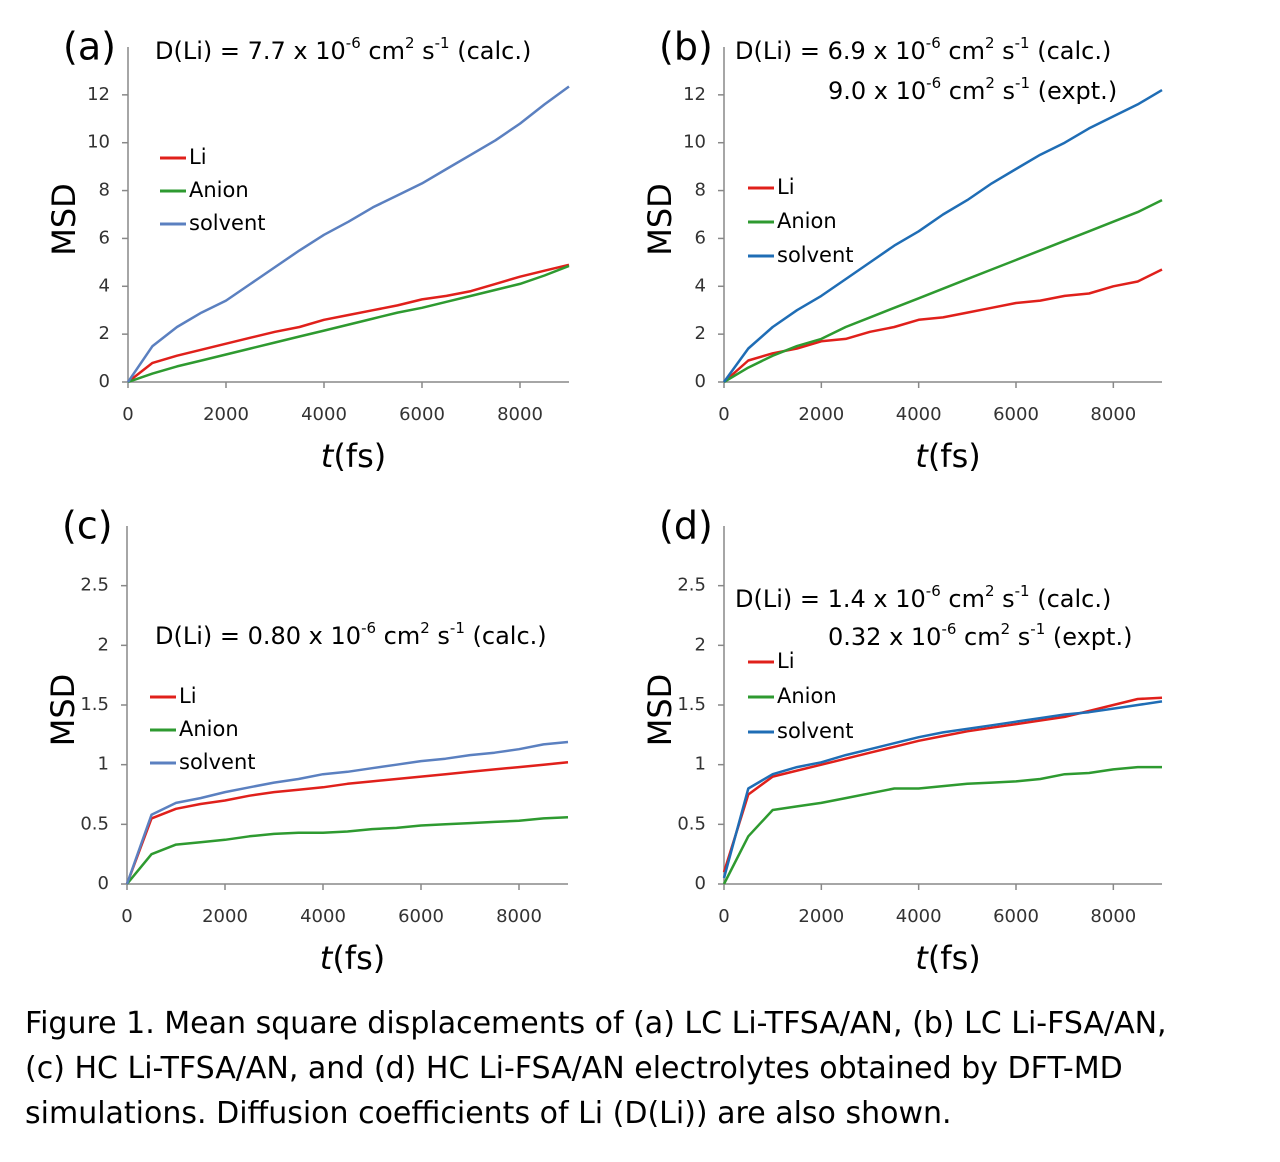 The height and width of the screenshot is (1162, 1280). I want to click on panel-label: (d), so click(686, 526).